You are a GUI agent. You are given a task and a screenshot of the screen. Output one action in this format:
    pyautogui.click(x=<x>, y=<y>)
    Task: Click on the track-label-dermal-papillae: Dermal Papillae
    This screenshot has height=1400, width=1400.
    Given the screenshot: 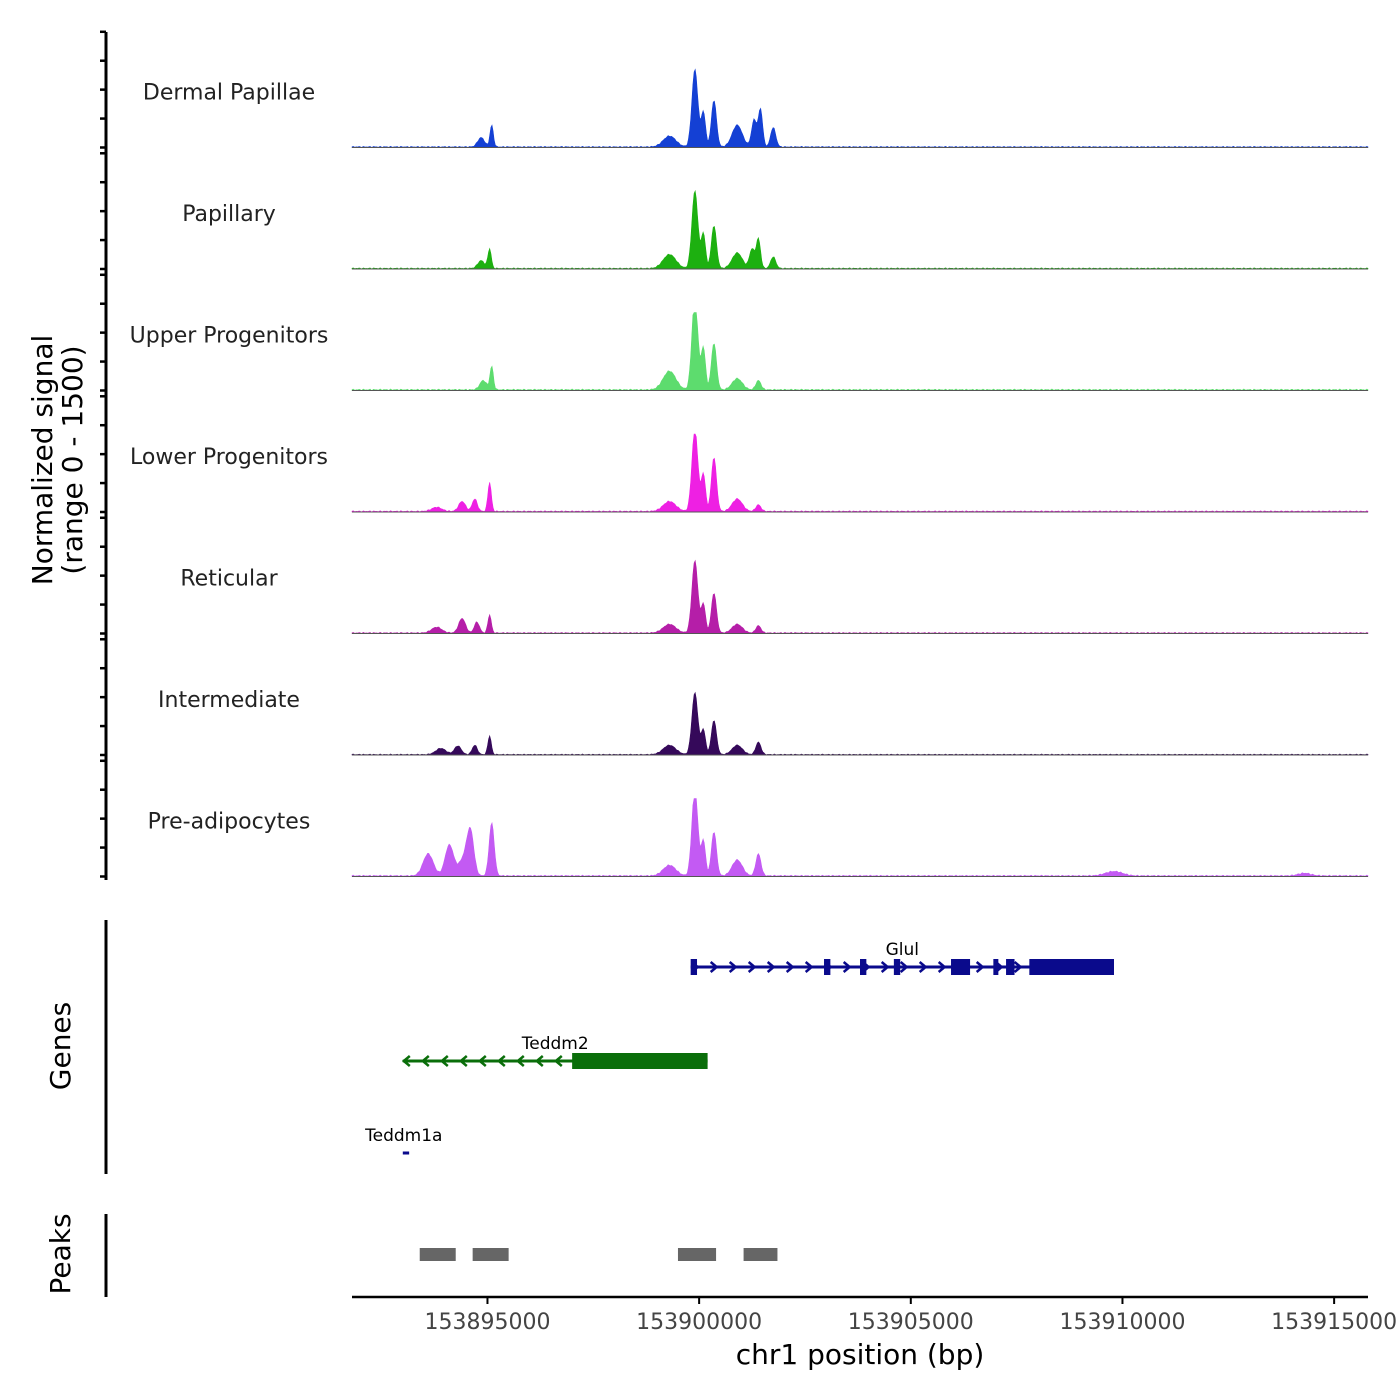 What is the action you would take?
    pyautogui.click(x=229, y=93)
    